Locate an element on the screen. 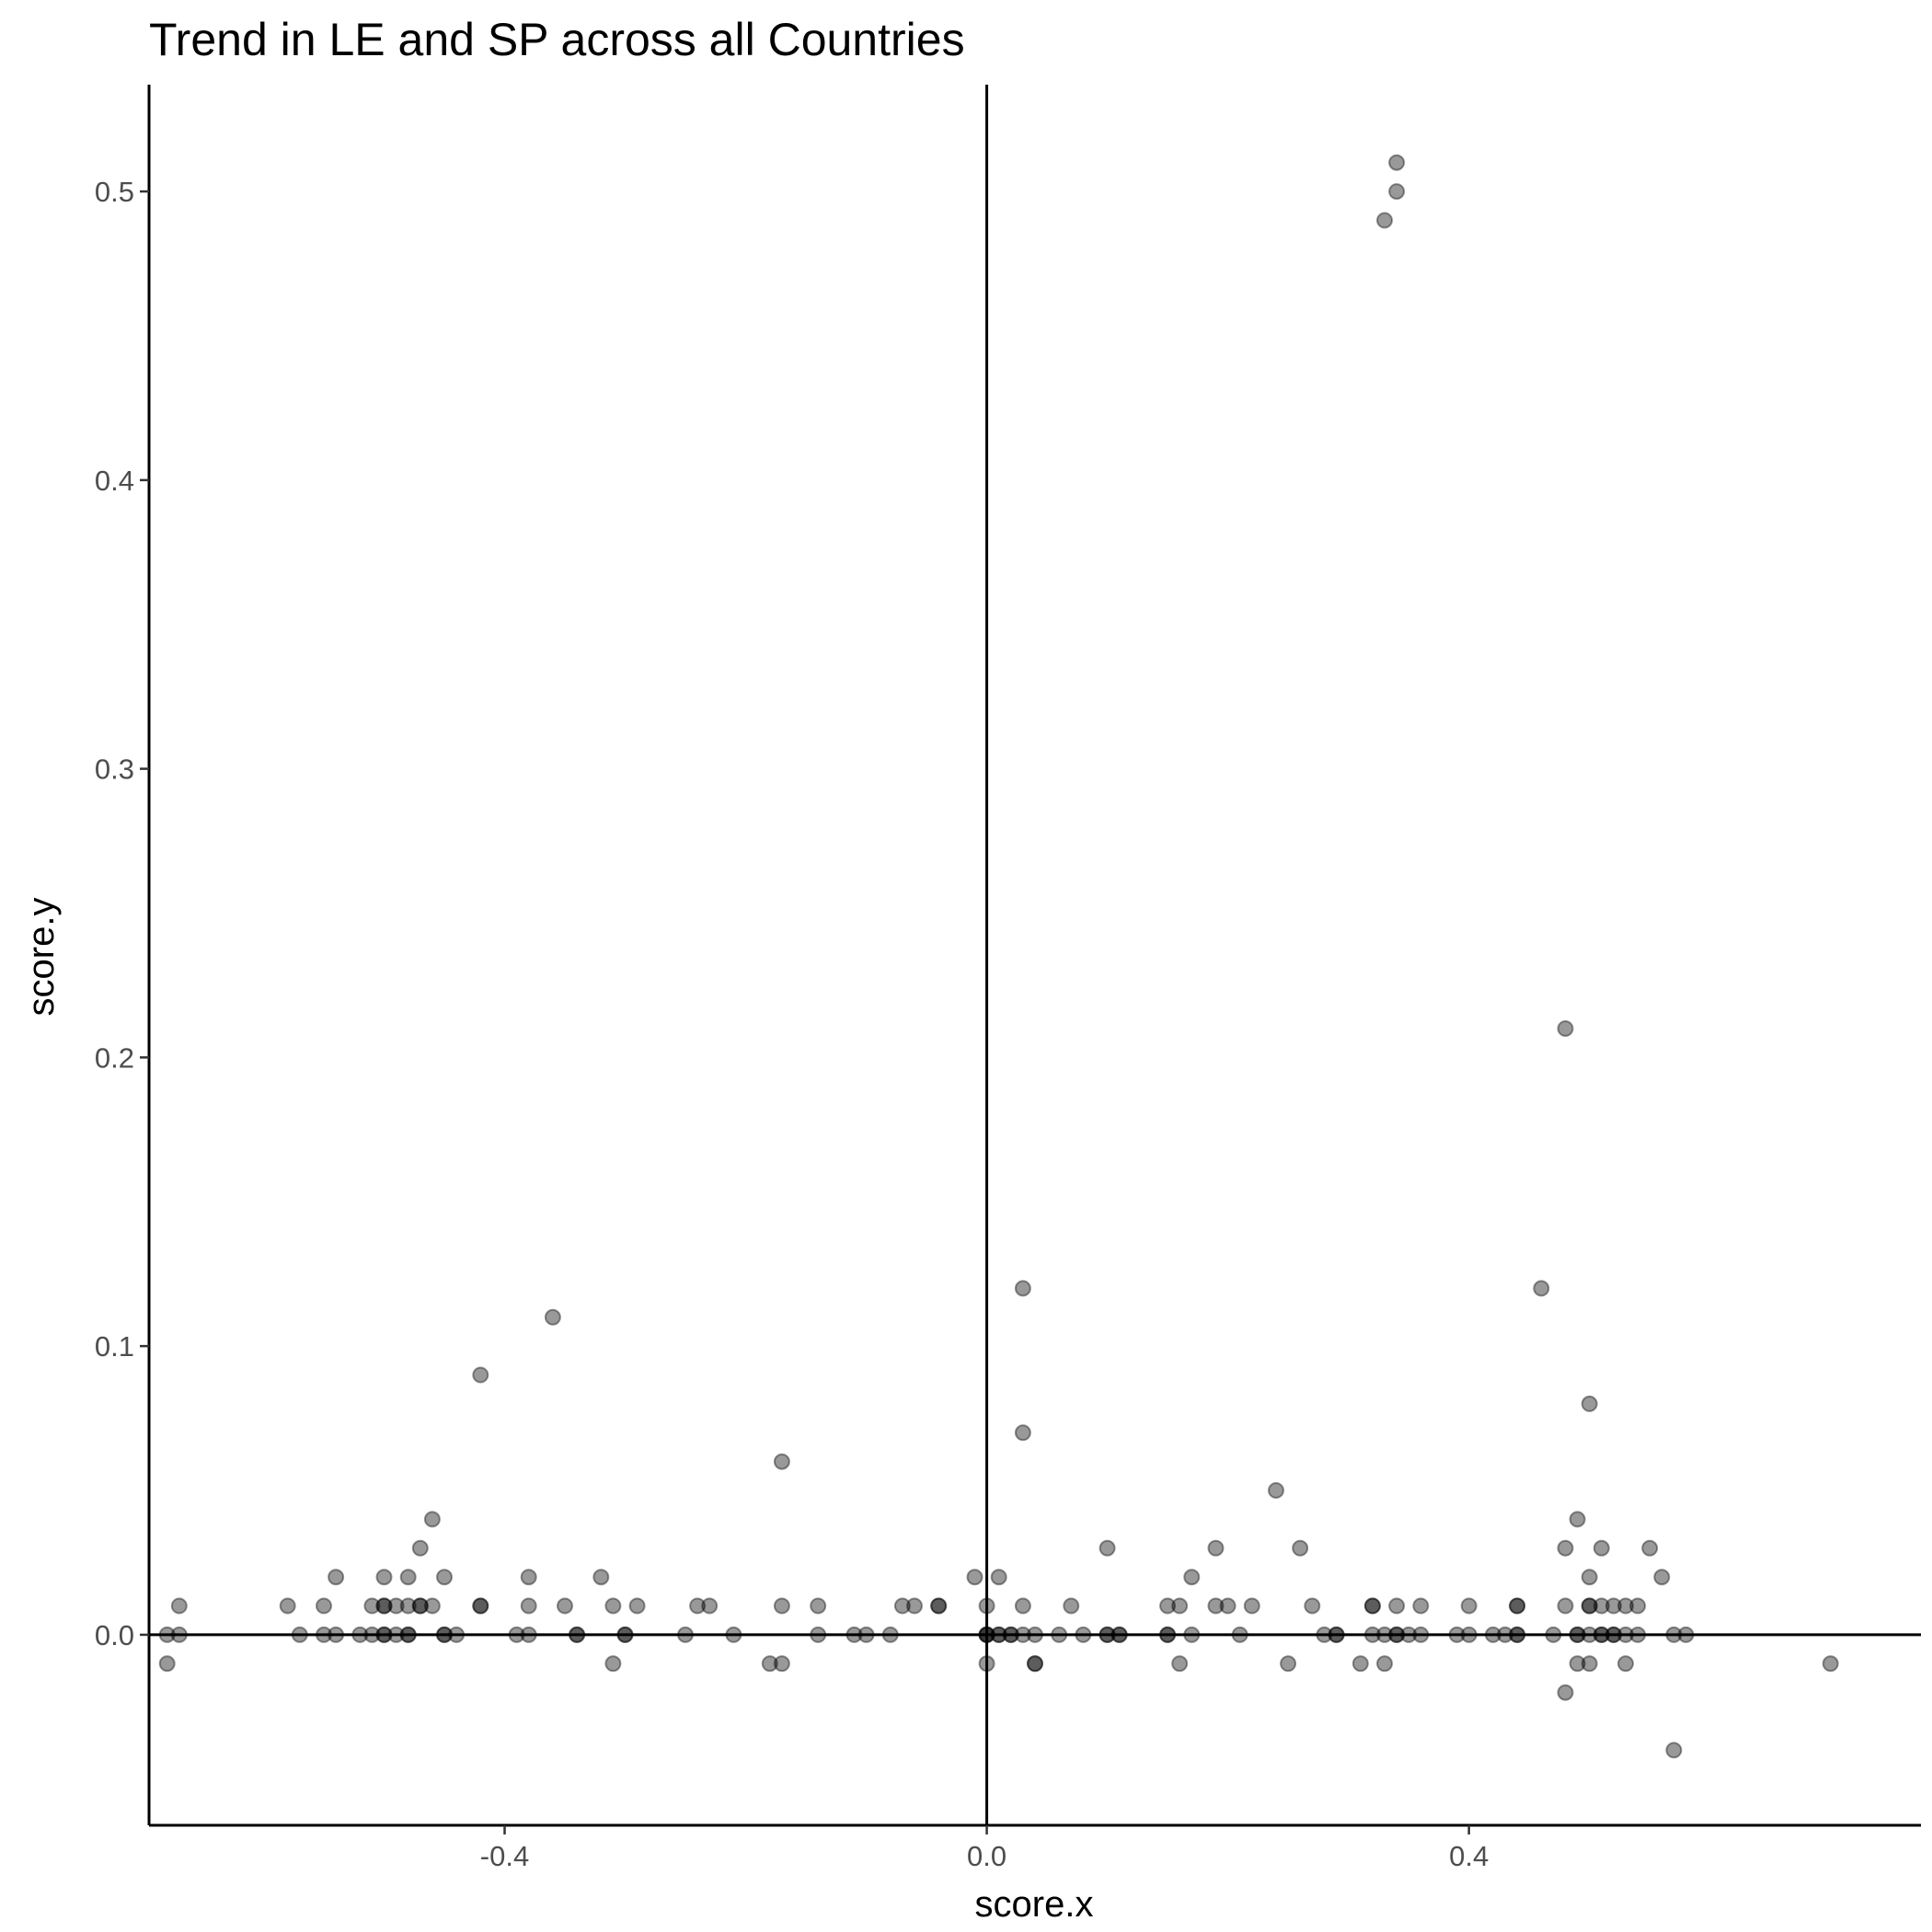 The width and height of the screenshot is (1932, 1932). y-tick-label-2: 0.2 is located at coordinates (114, 1057).